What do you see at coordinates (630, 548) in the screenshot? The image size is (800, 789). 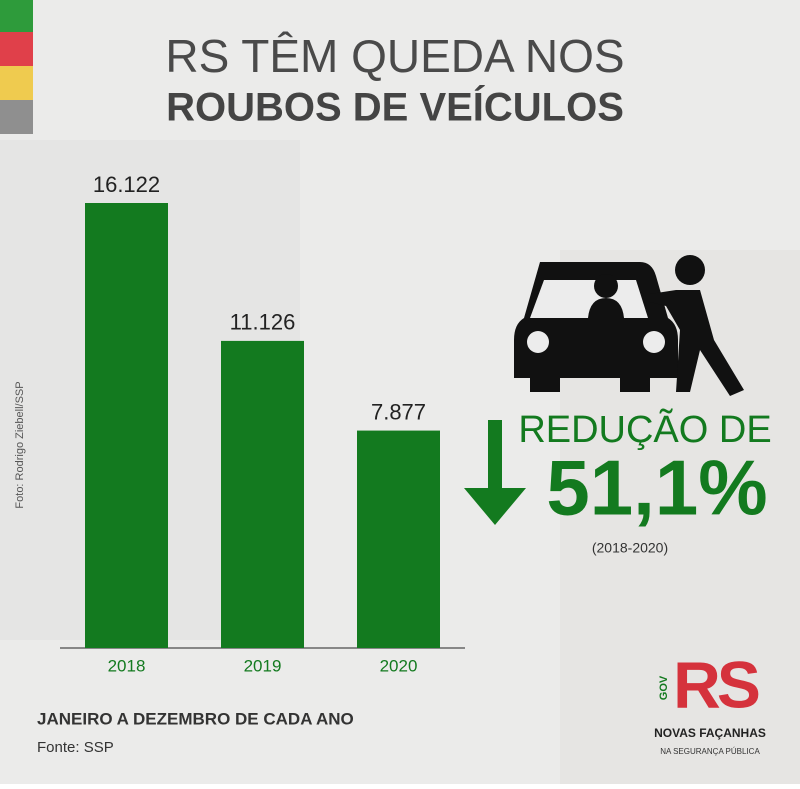 I see `reduction-period: (2018-2020)` at bounding box center [630, 548].